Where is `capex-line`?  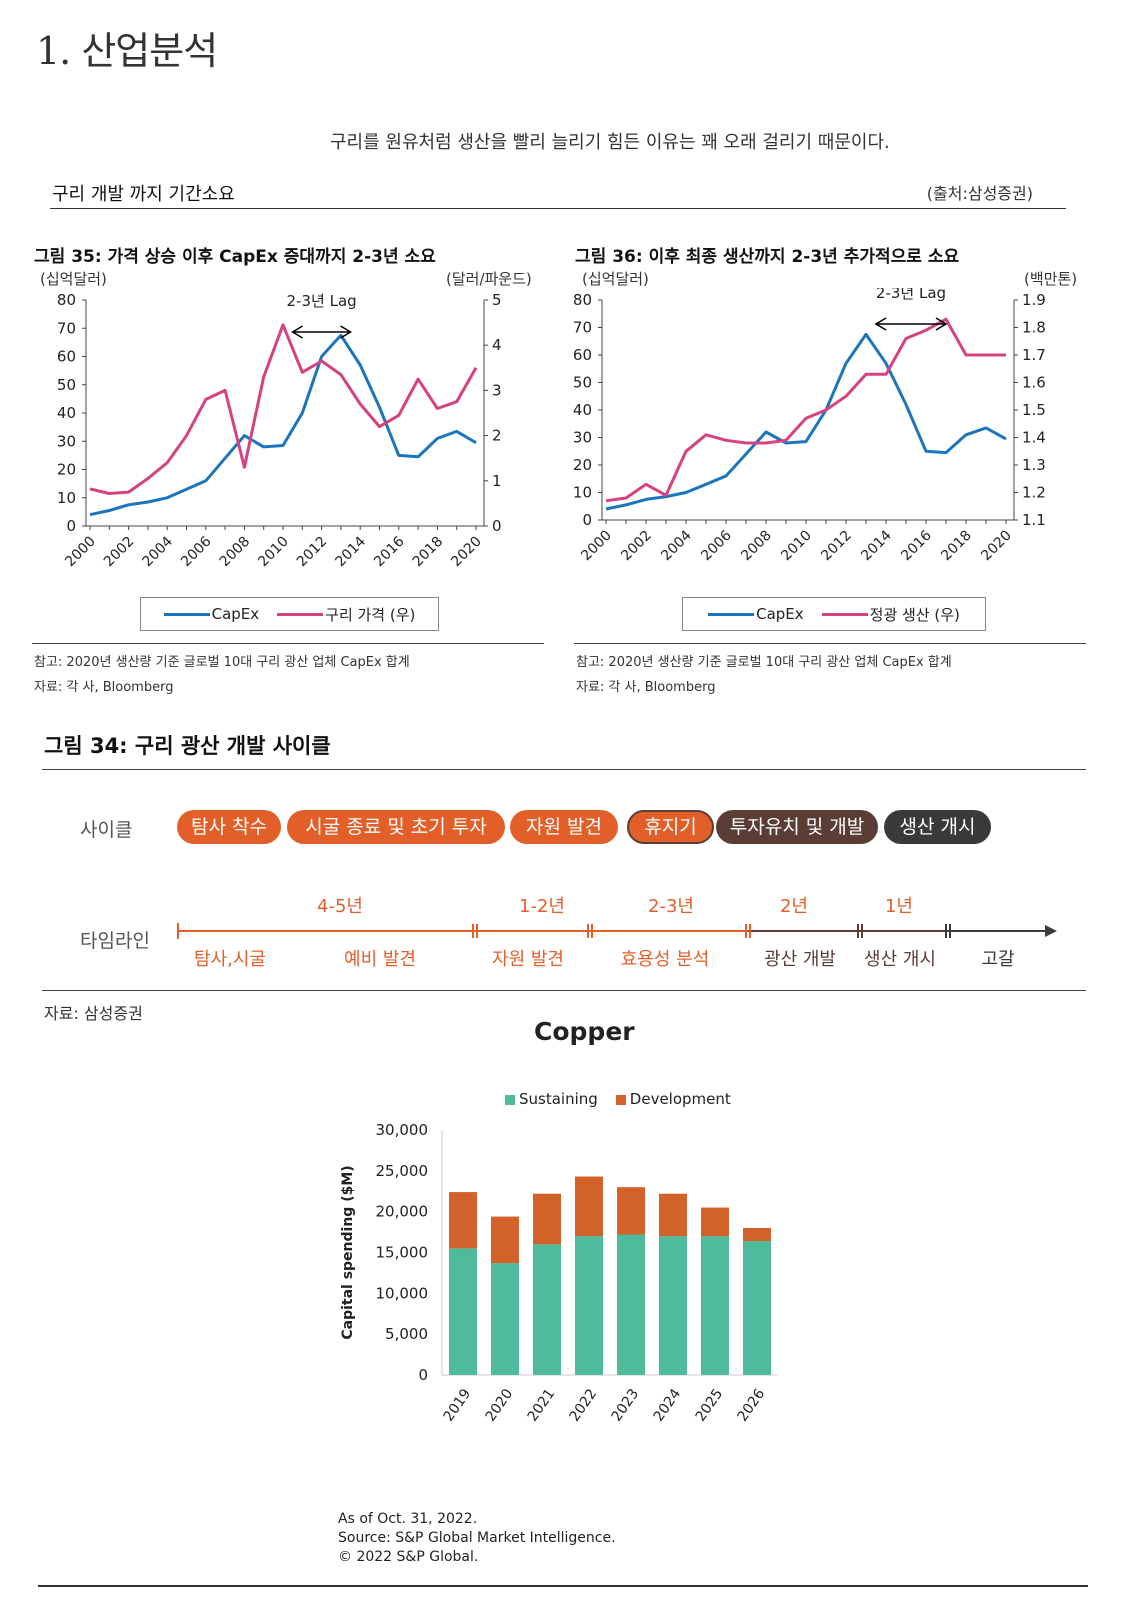 capex-line is located at coordinates (283, 425).